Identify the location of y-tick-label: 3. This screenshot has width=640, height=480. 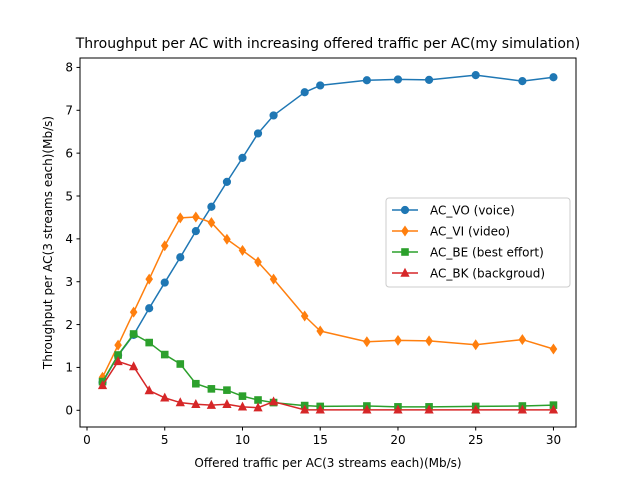
(69, 282).